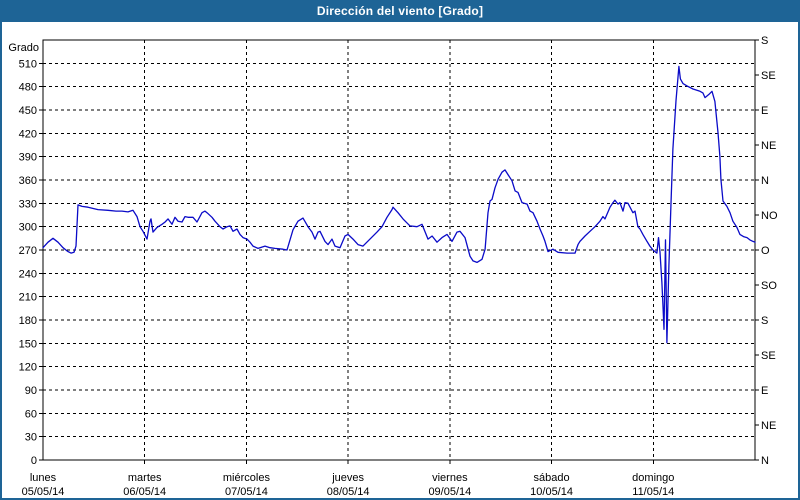 The image size is (800, 500). Describe the element at coordinates (43, 478) in the screenshot. I see `x-axis-day-label: lunes` at that location.